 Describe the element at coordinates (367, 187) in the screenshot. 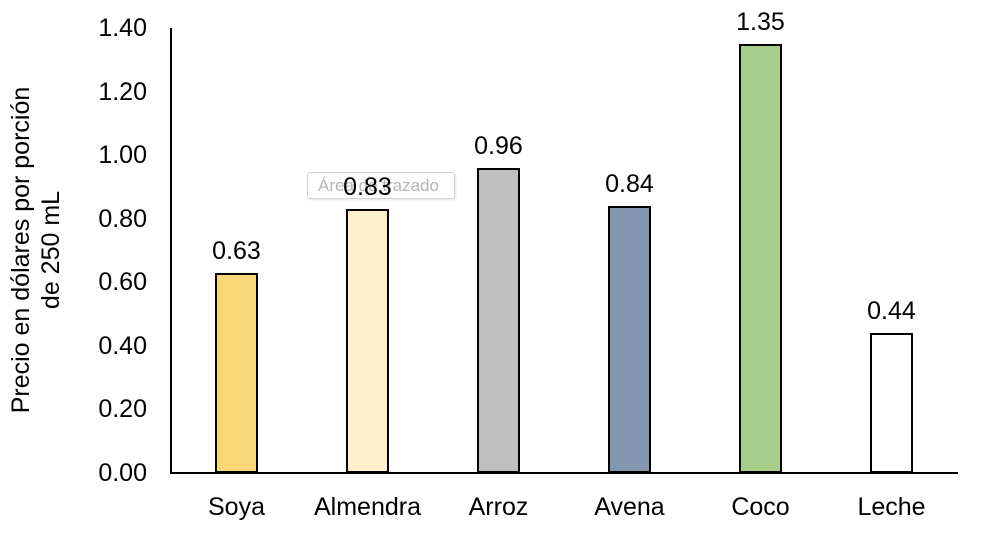

I see `bar-value-label-almendra: 0.83` at that location.